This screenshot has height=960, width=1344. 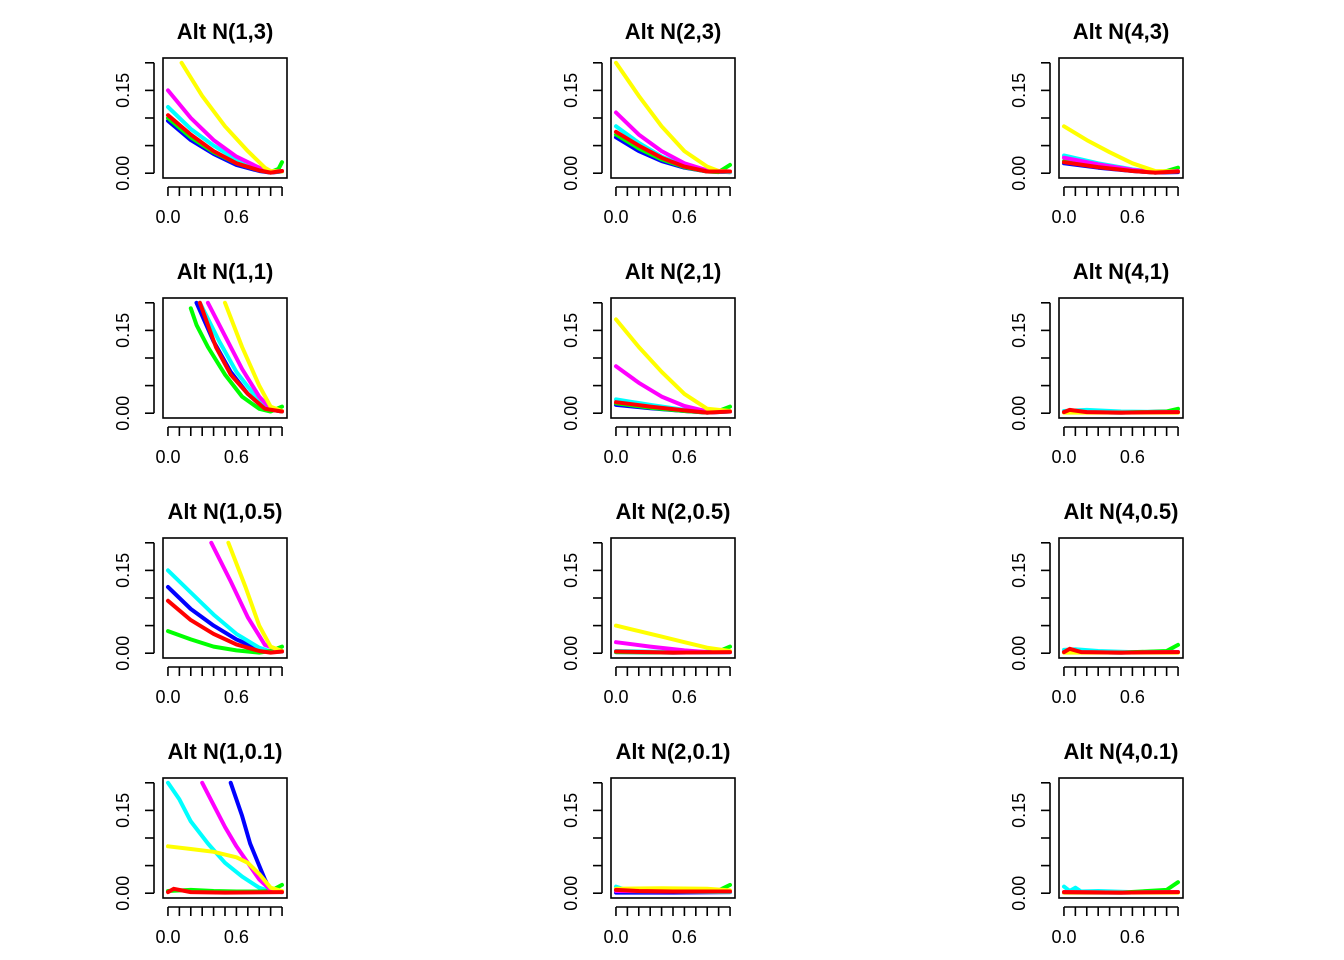 I want to click on panel-title: Alt N(2,0.5), so click(x=673, y=511).